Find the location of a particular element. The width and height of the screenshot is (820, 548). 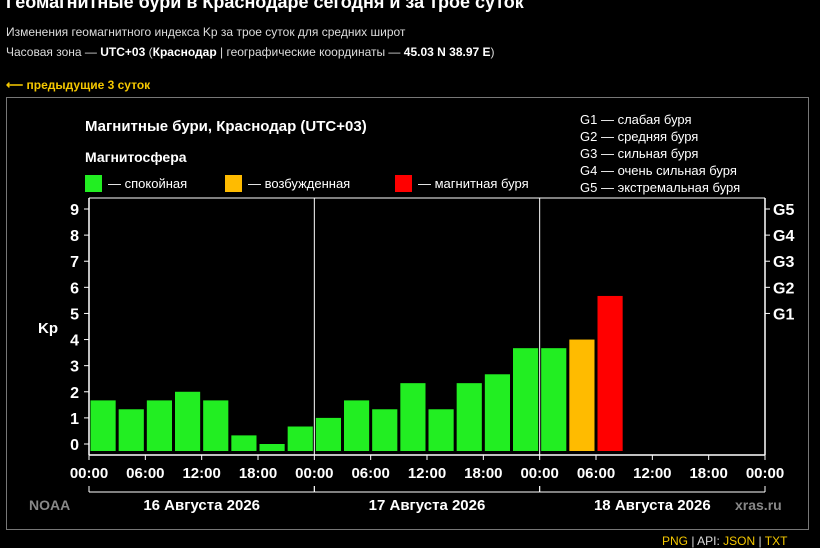

g-legend-item: G1 — слабая буря is located at coordinates (636, 119).